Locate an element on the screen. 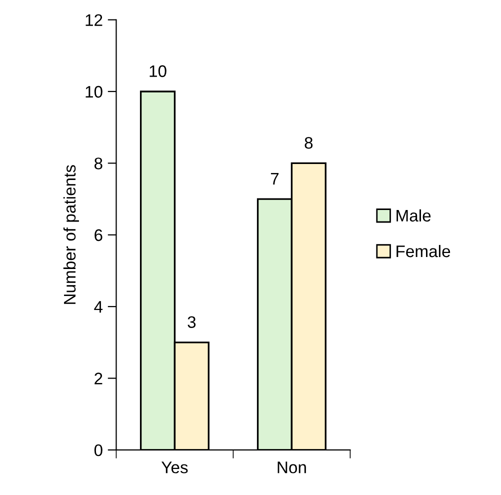 This screenshot has width=501, height=495. x-tick-label: Yes is located at coordinates (174, 468).